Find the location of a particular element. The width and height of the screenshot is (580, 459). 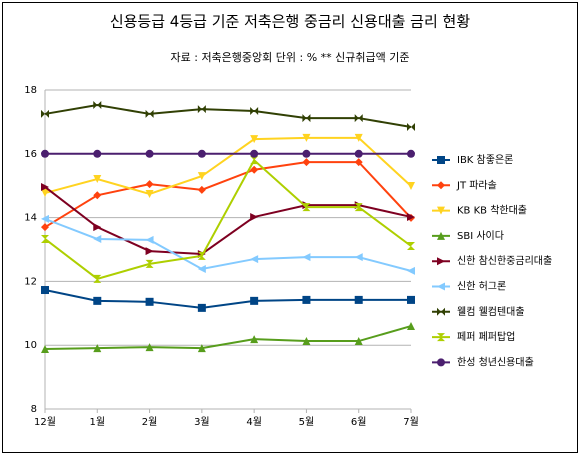

x-tick-label: 5월 is located at coordinates (307, 422).